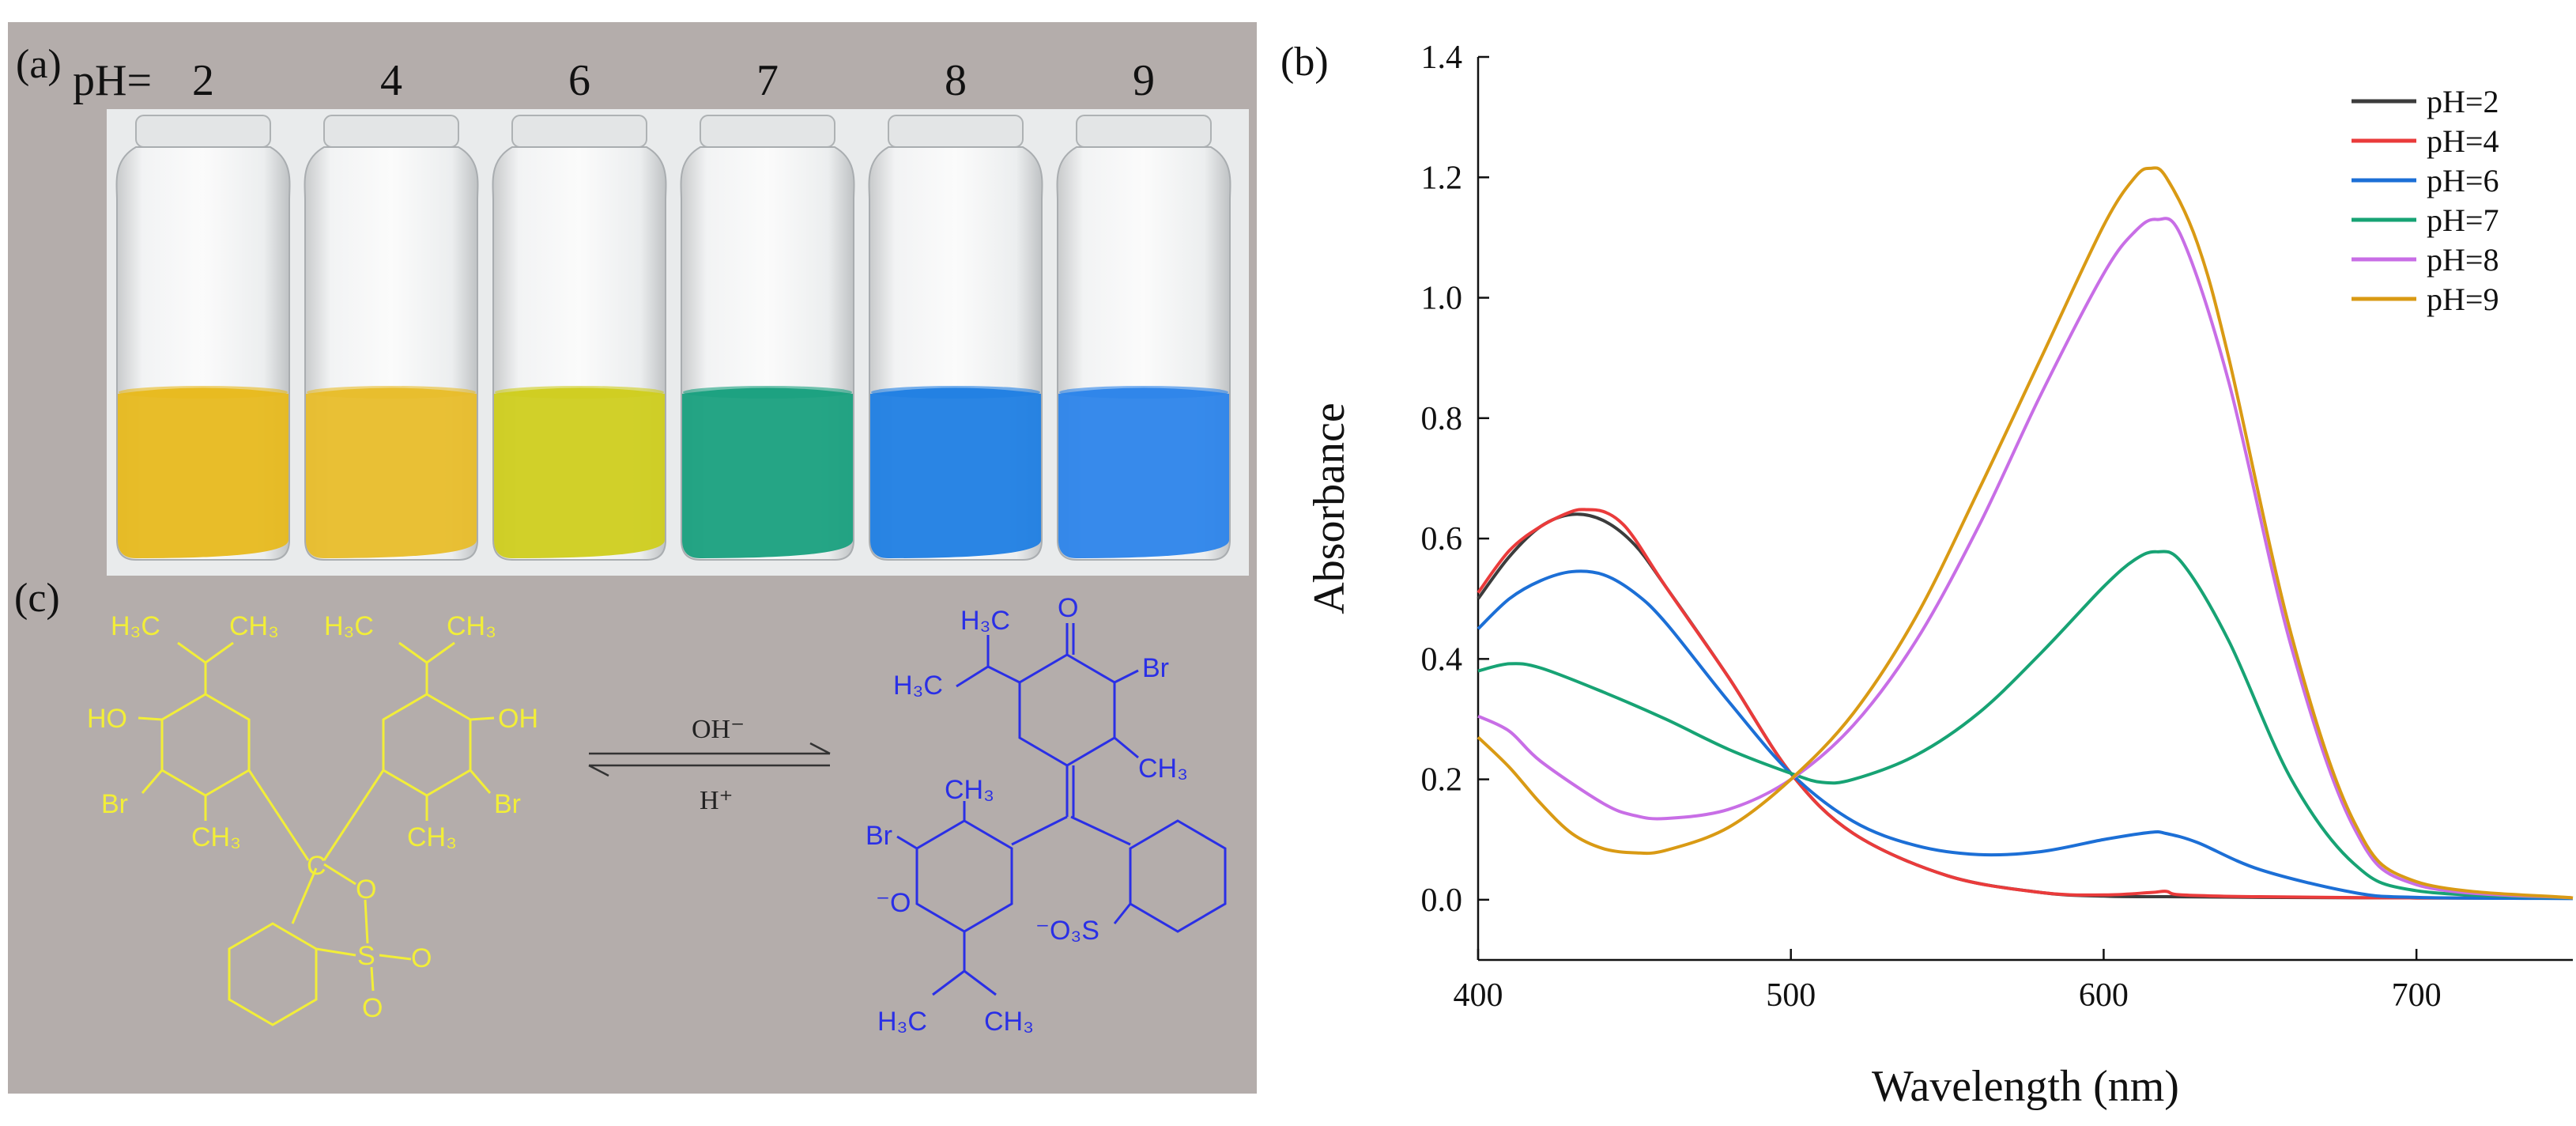 Image resolution: width=2576 pixels, height=1126 pixels. I want to click on acid-ch3-left: CH₃, so click(254, 626).